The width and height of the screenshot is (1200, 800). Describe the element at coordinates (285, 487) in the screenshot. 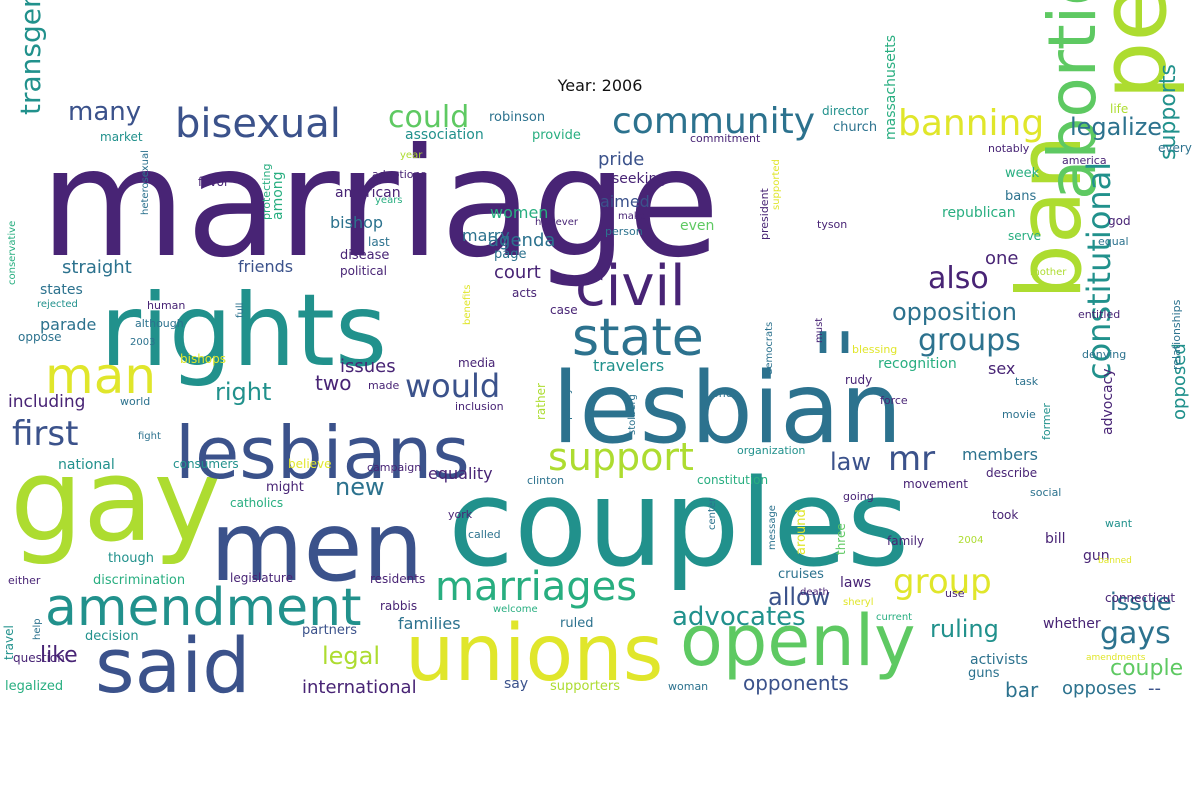

I see `word-cloud-word: might` at that location.